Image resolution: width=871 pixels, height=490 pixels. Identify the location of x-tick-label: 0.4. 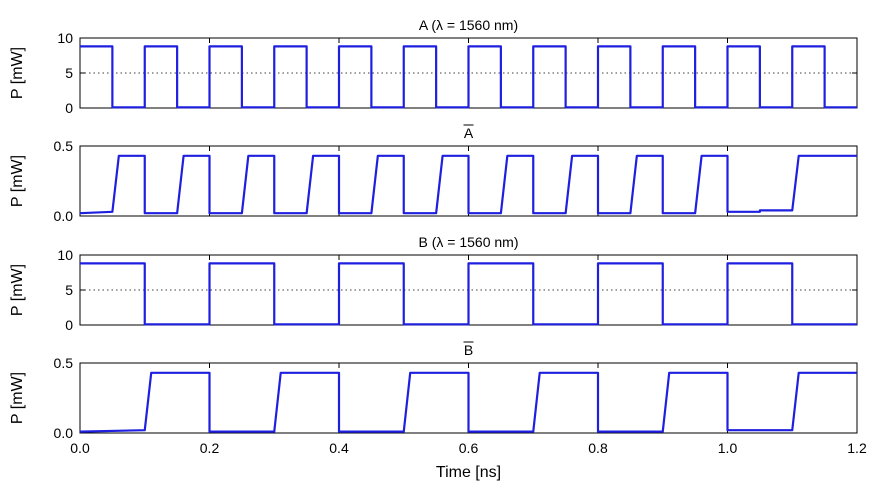
(339, 448).